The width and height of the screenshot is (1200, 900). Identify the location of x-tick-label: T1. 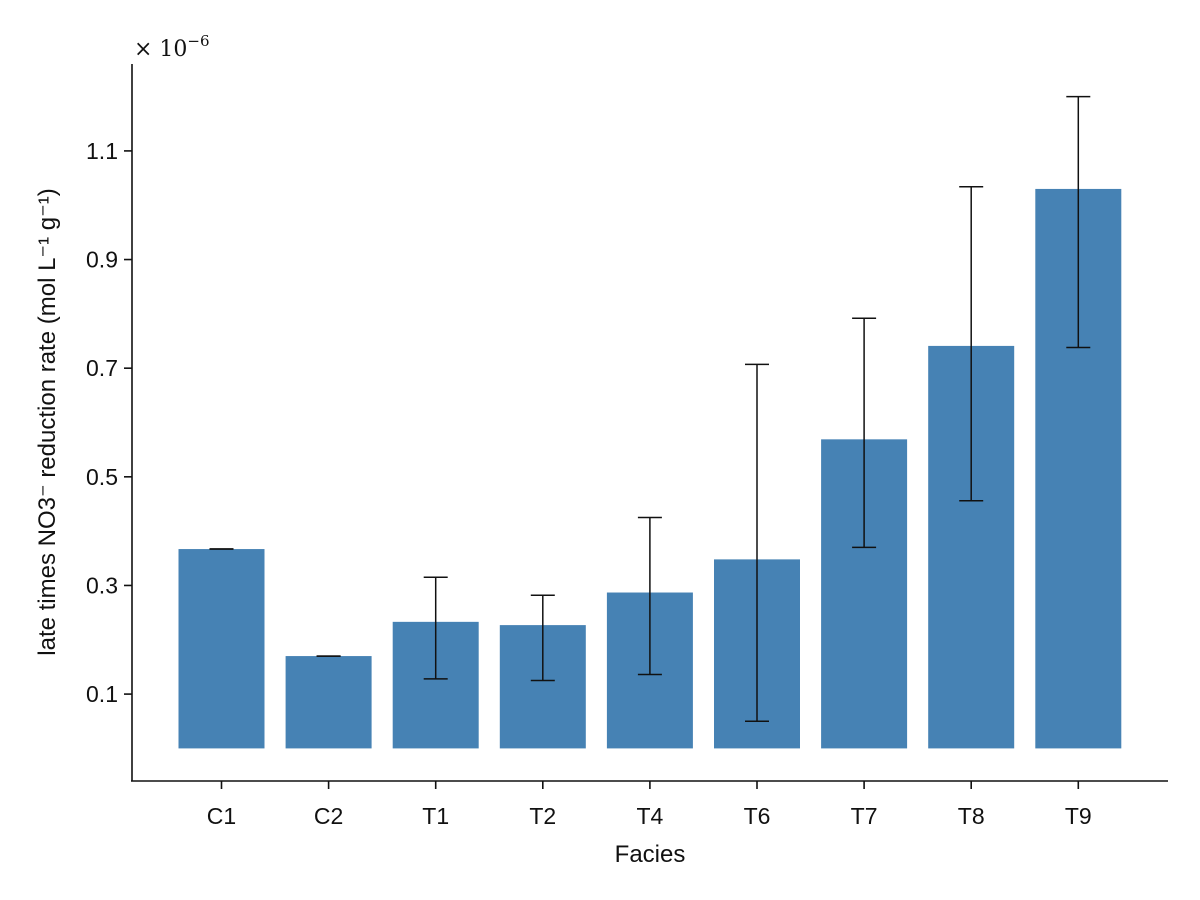
(435, 816).